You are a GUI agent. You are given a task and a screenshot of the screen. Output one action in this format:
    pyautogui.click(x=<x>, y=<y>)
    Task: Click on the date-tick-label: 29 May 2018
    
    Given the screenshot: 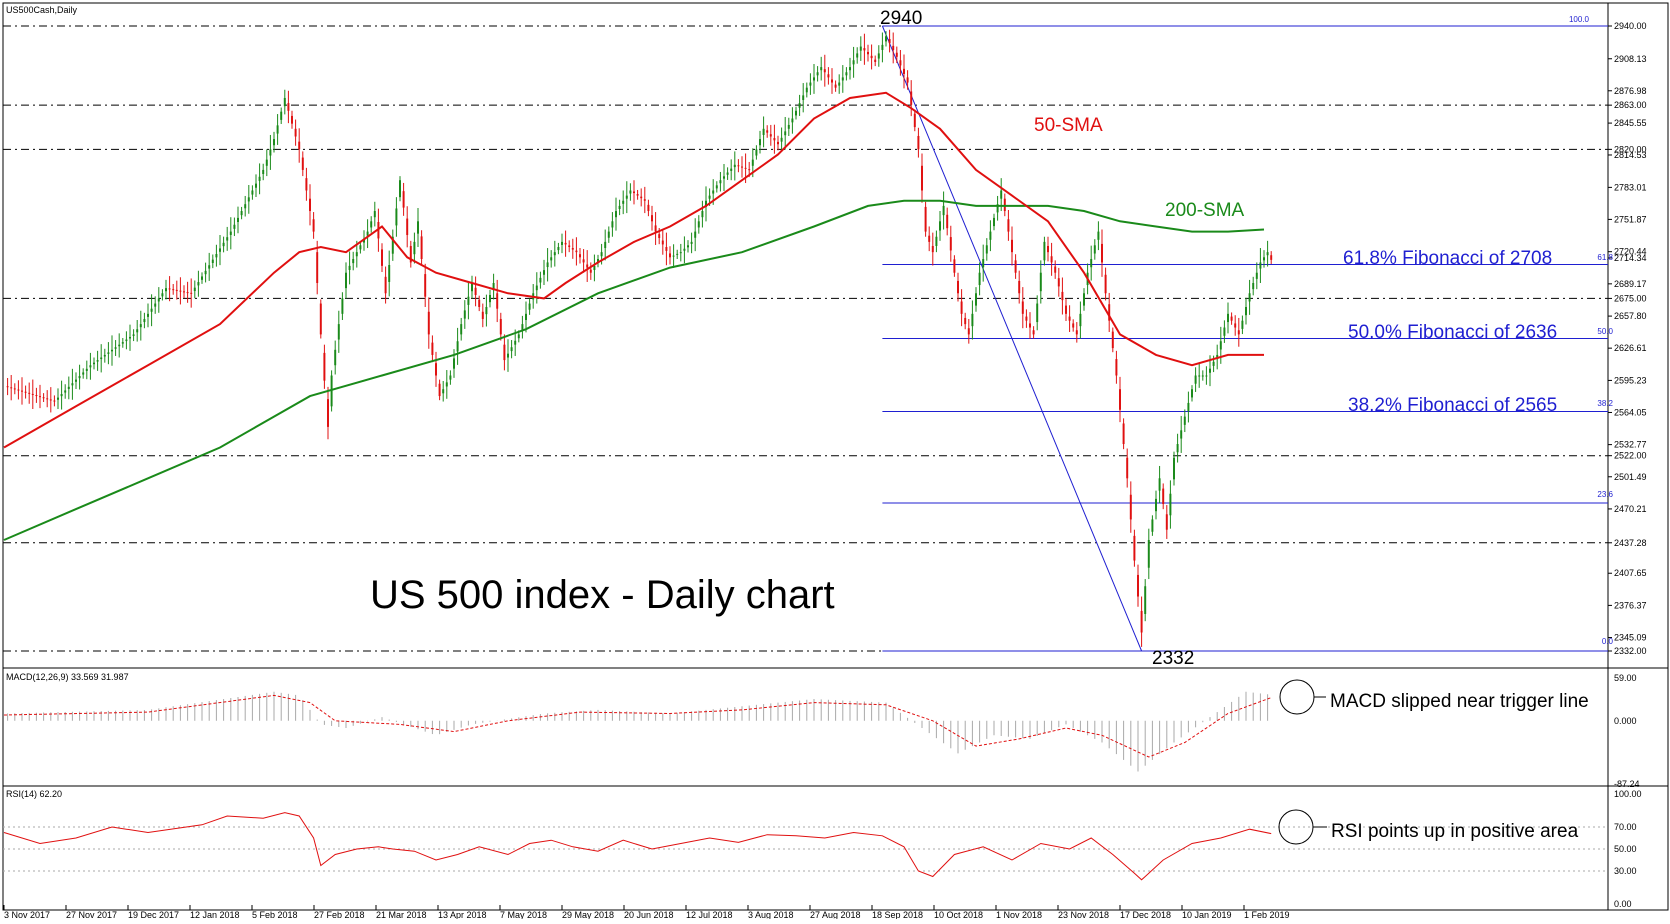 What is the action you would take?
    pyautogui.click(x=588, y=914)
    